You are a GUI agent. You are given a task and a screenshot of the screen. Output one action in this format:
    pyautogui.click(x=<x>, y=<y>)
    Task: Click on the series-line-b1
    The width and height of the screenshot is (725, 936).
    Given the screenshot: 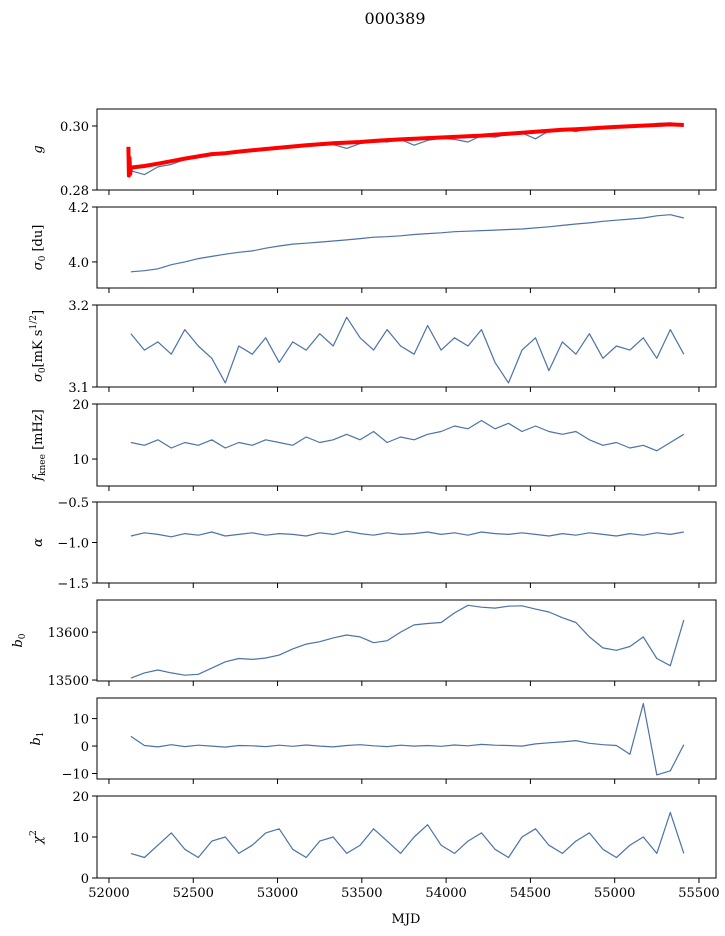 What is the action you would take?
    pyautogui.click(x=407, y=739)
    